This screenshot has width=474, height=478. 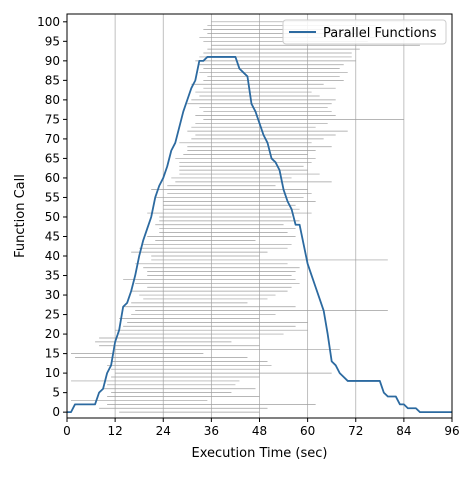 What do you see at coordinates (380, 33) in the screenshot?
I see `legend-label-parallel-functions: Parallel Functions` at bounding box center [380, 33].